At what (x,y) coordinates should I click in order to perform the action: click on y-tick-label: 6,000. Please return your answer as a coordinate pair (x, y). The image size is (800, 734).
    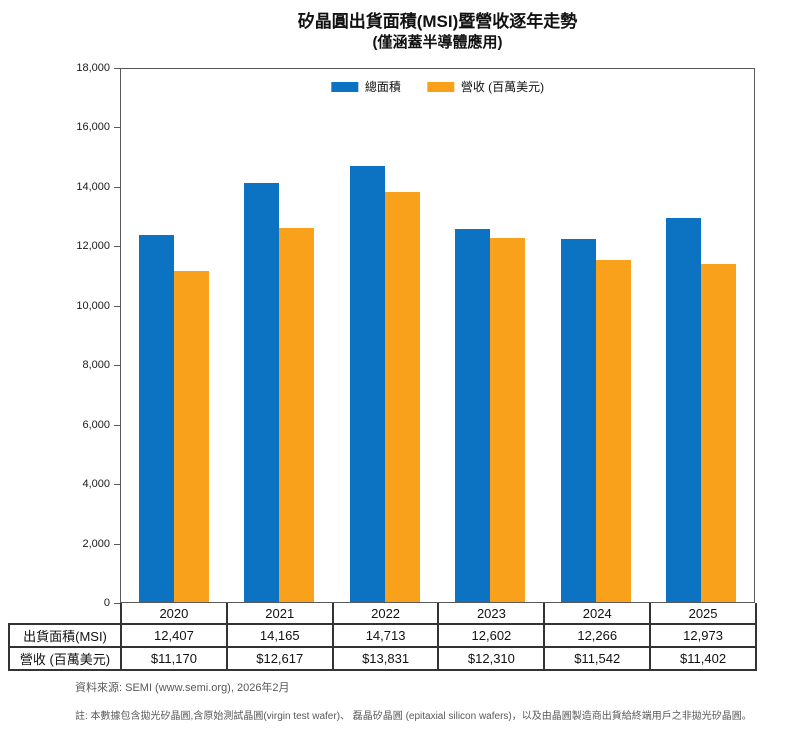
    Looking at the image, I should click on (96, 424).